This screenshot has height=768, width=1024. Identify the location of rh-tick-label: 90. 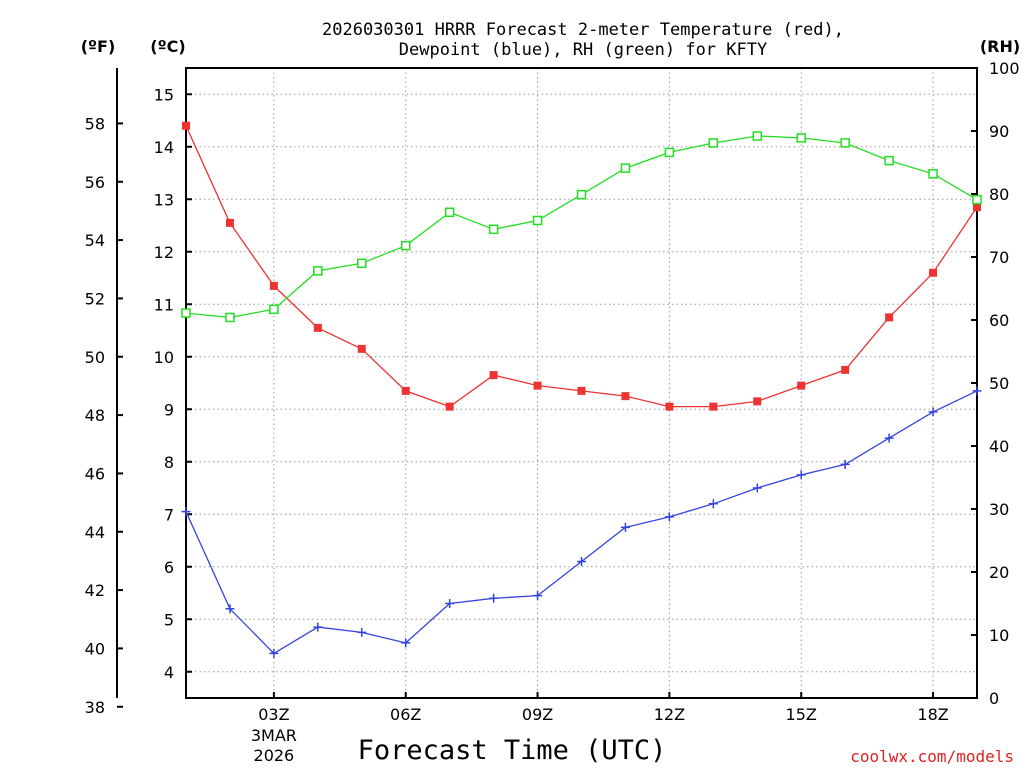
(999, 131).